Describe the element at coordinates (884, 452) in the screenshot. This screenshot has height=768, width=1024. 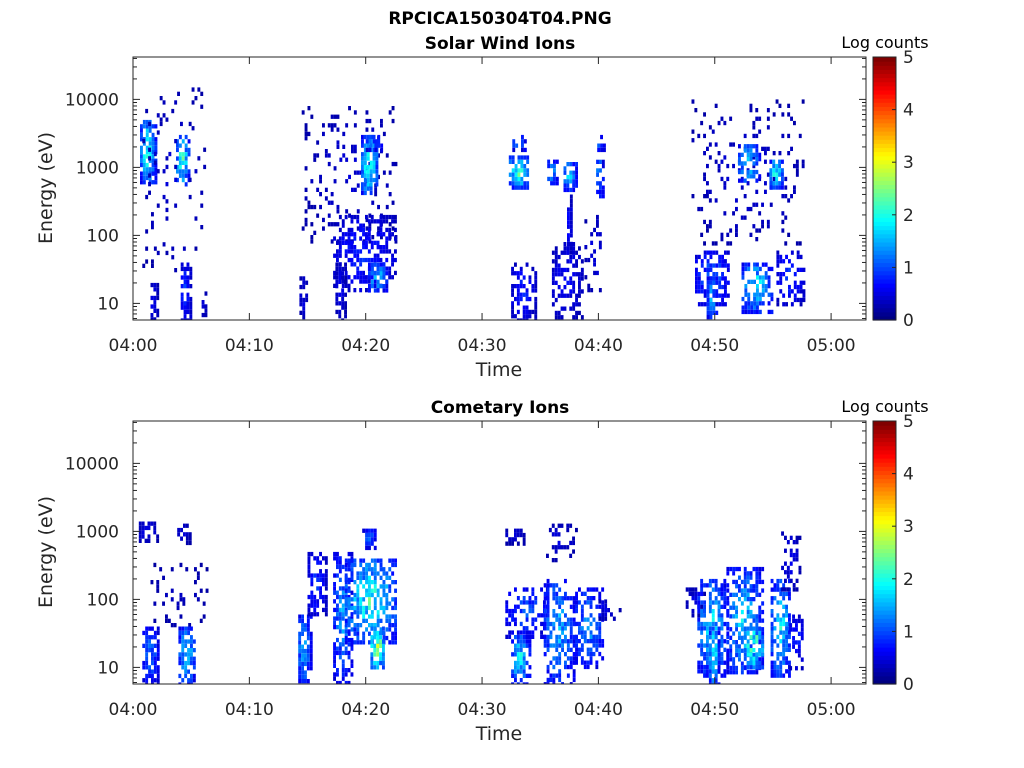
I see `colorbar-band` at that location.